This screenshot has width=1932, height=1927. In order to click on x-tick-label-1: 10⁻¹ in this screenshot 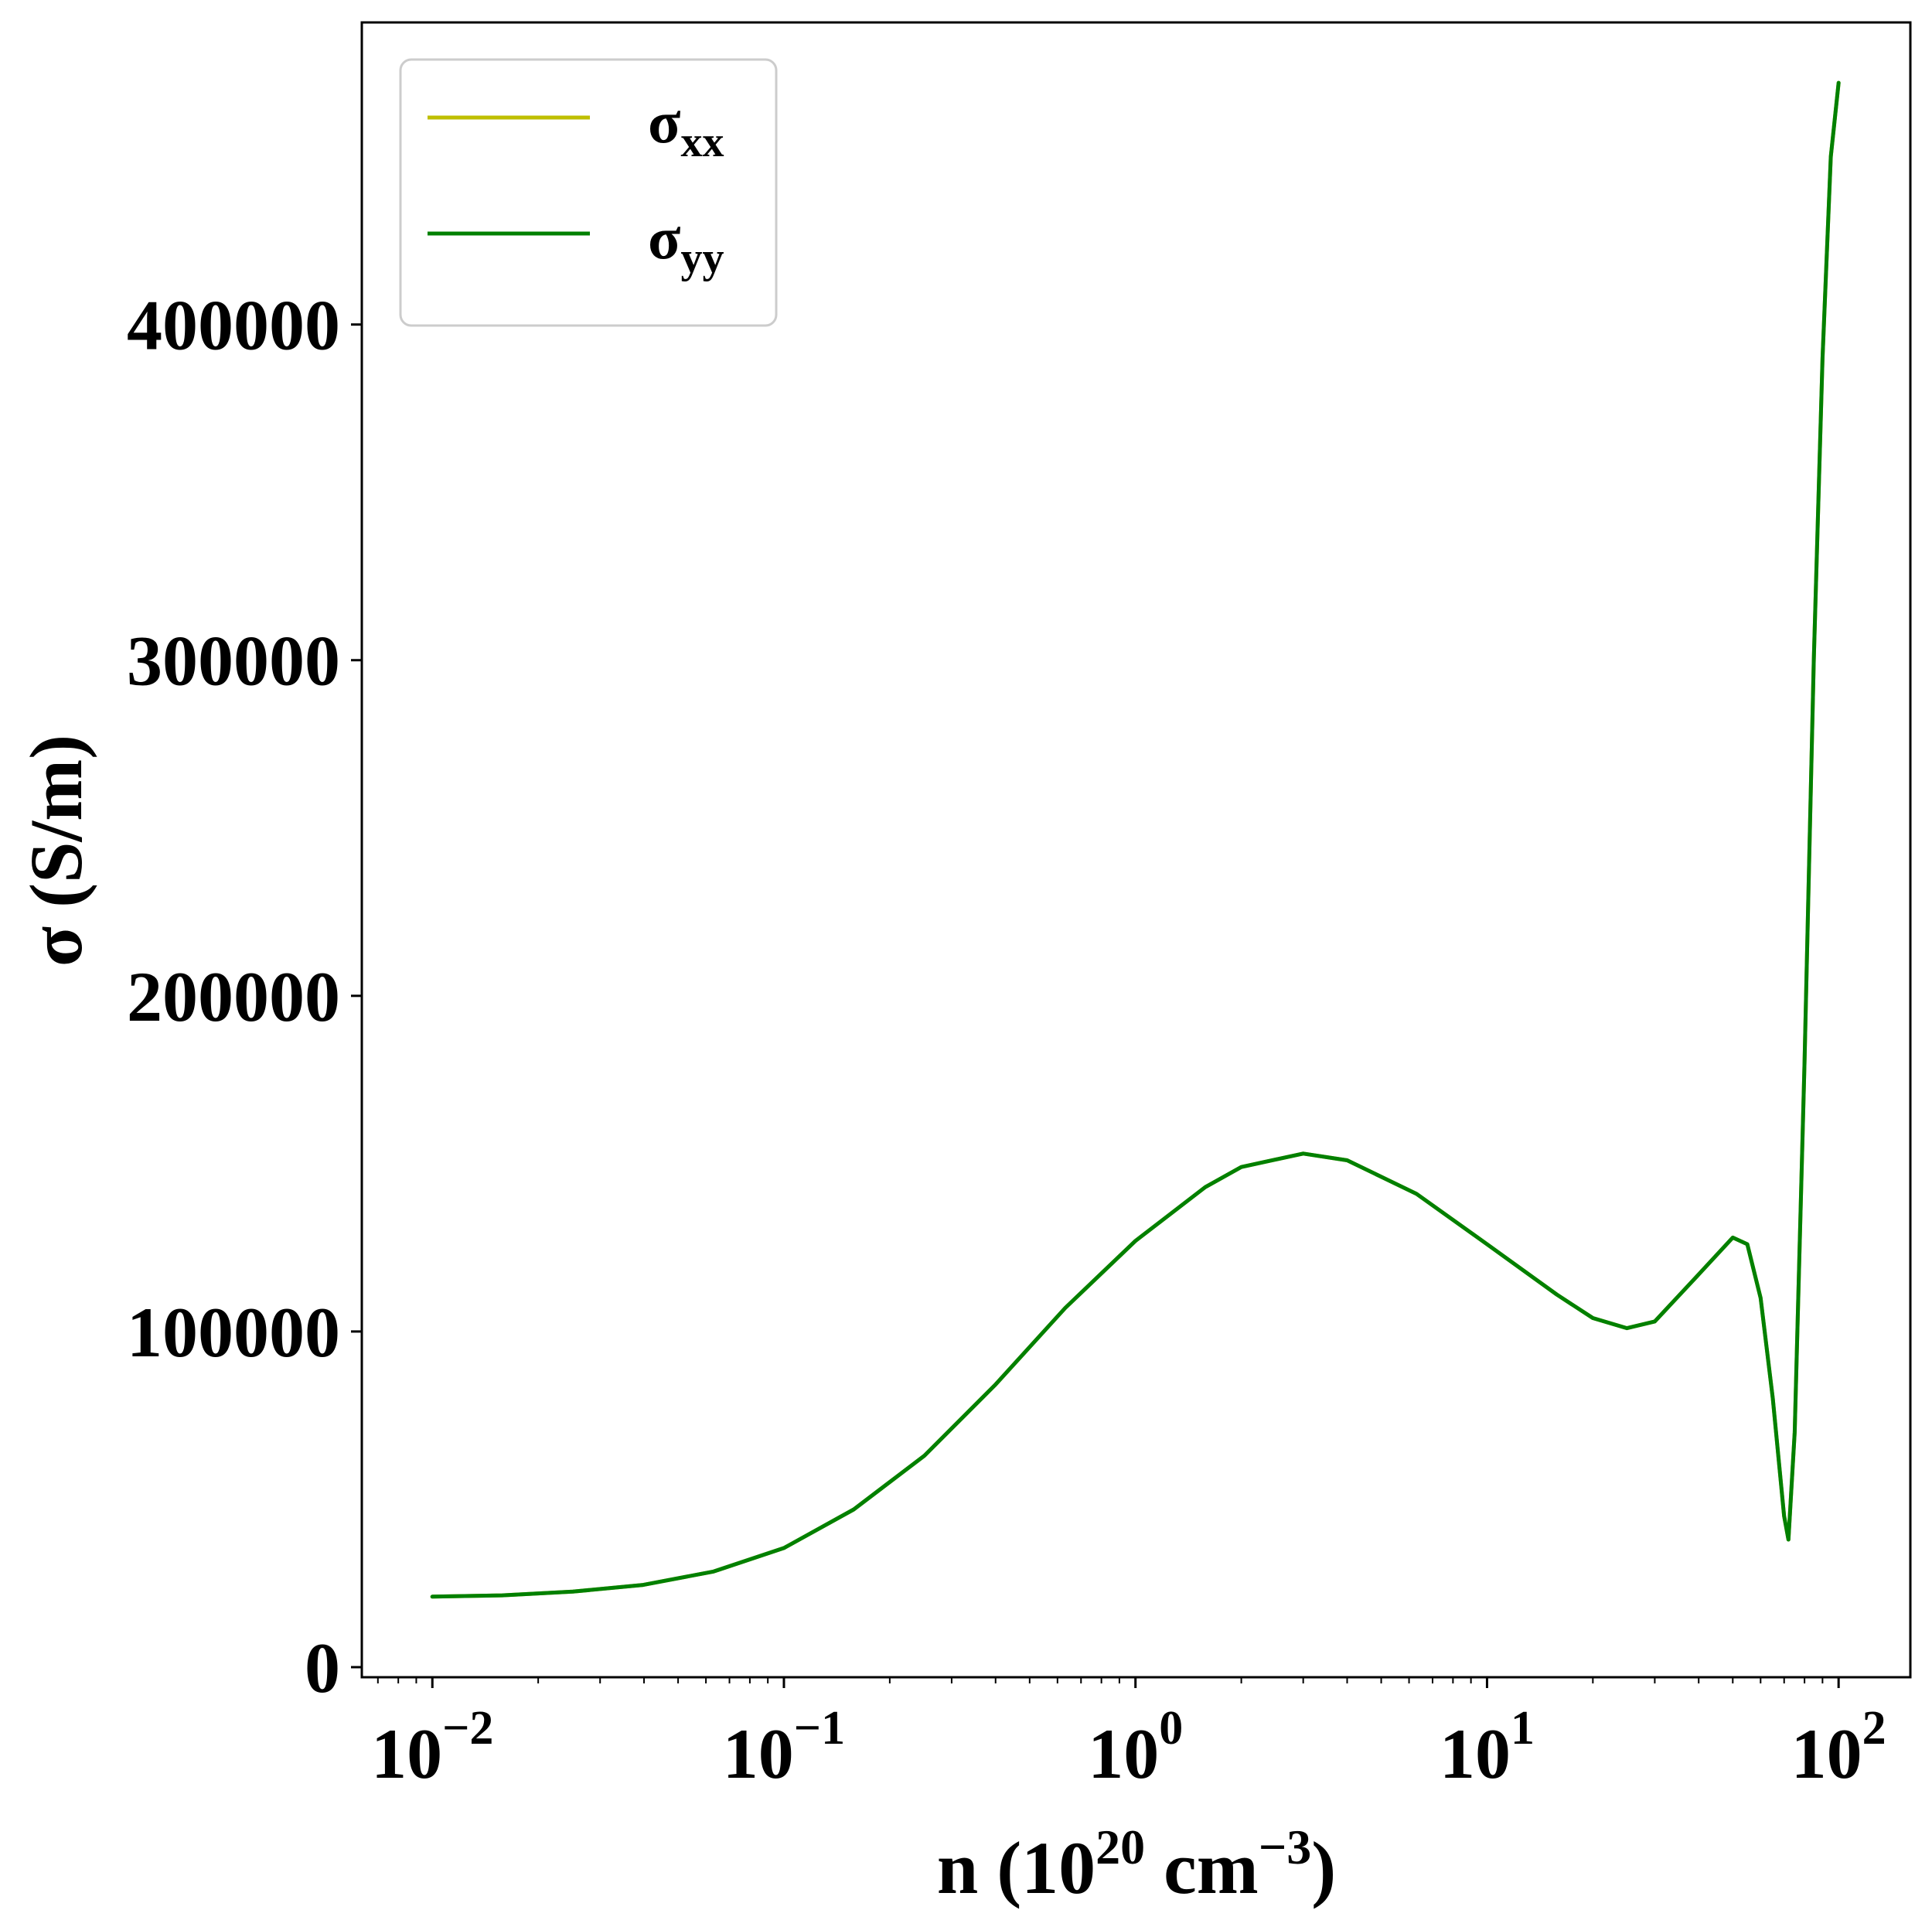, I will do `click(784, 1747)`.